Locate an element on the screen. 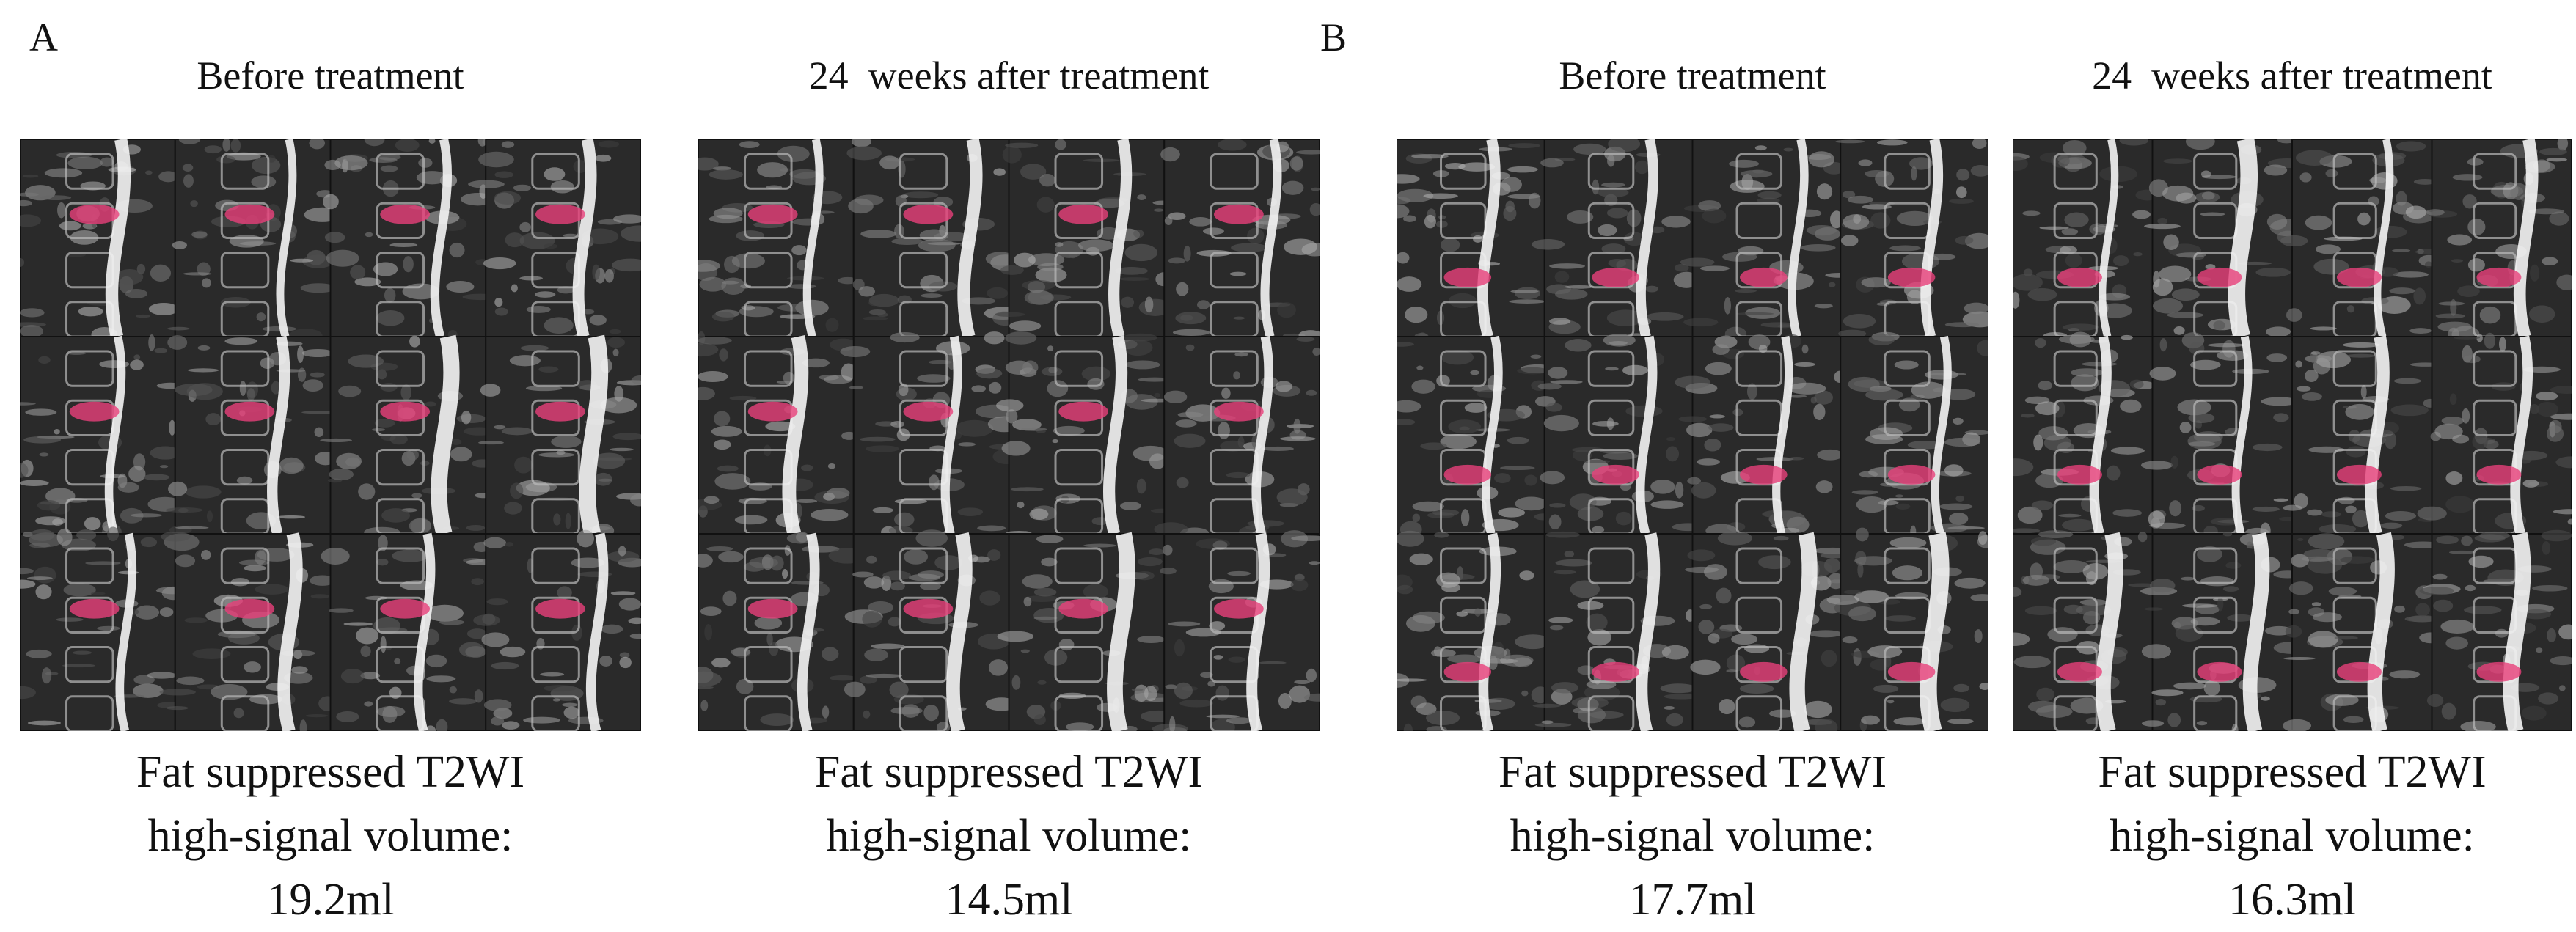 The image size is (2576, 932). panel-label: A is located at coordinates (43, 37).